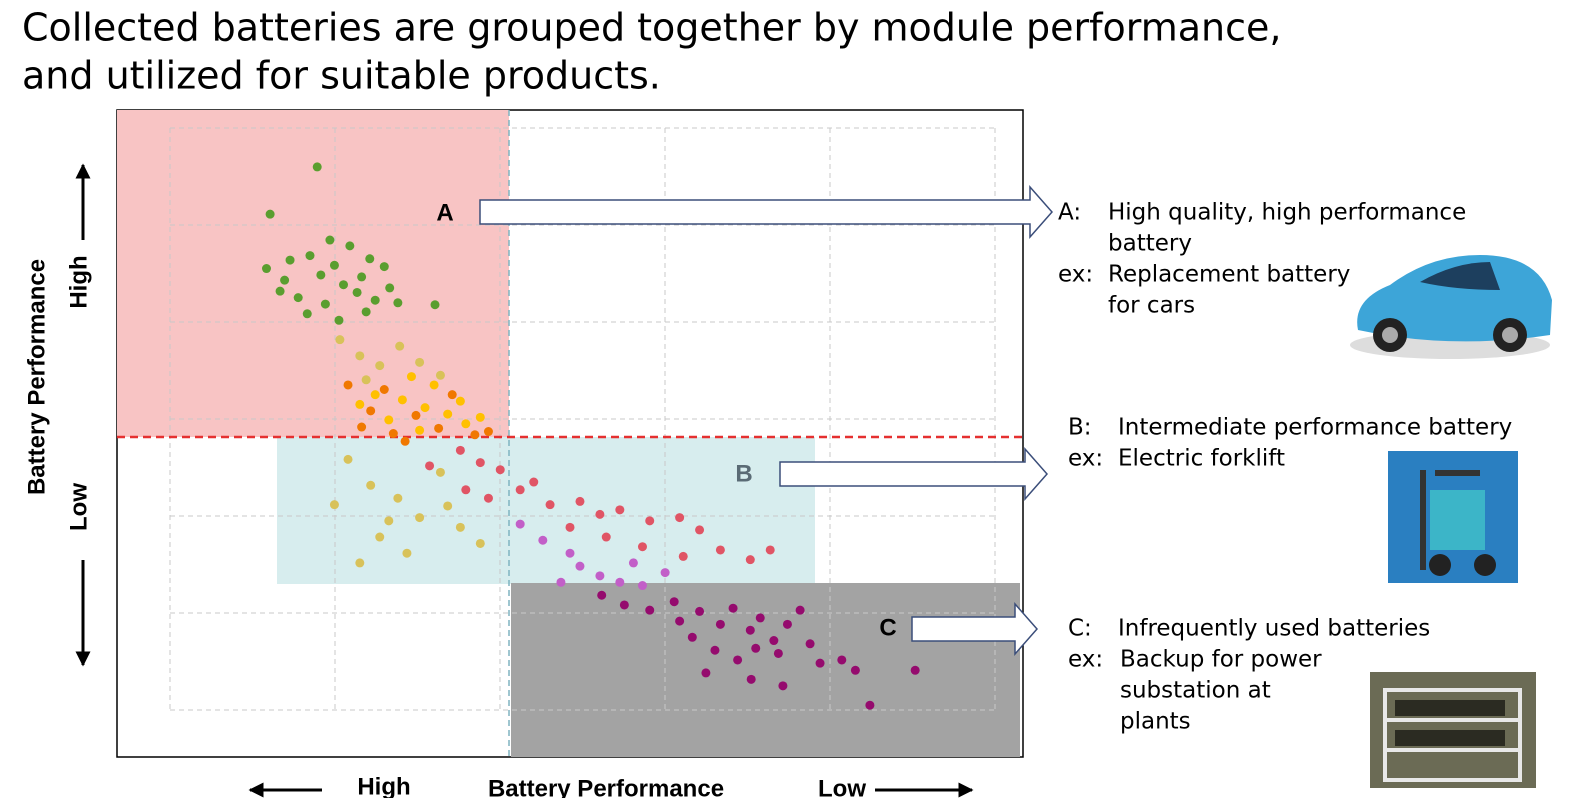  I want to click on forklift-image, so click(1453, 517).